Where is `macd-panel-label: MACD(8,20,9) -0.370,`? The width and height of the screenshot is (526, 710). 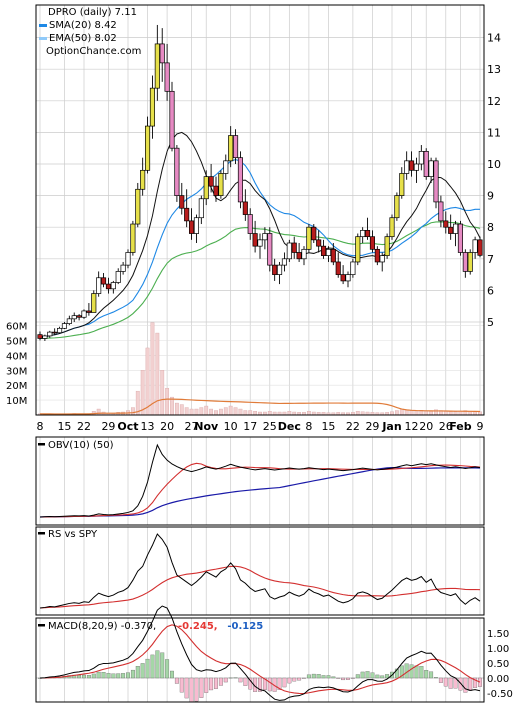 macd-panel-label: MACD(8,20,9) -0.370, is located at coordinates (102, 626).